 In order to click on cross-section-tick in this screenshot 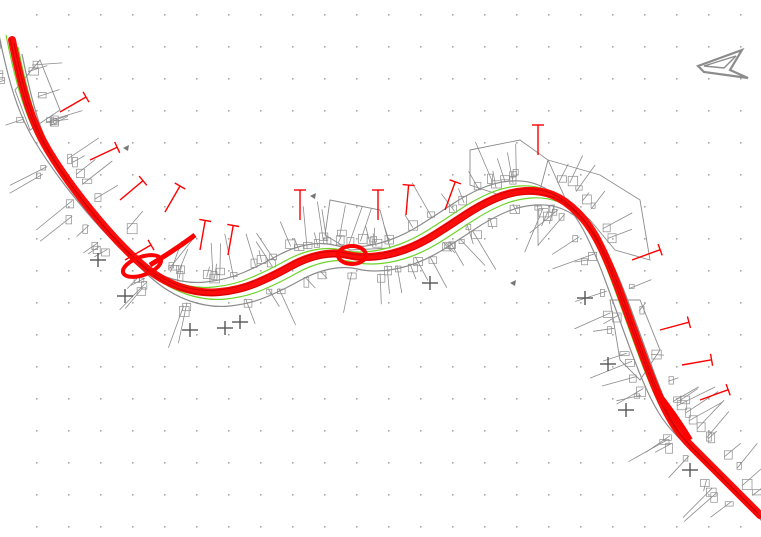, I will do `click(711, 359)`.